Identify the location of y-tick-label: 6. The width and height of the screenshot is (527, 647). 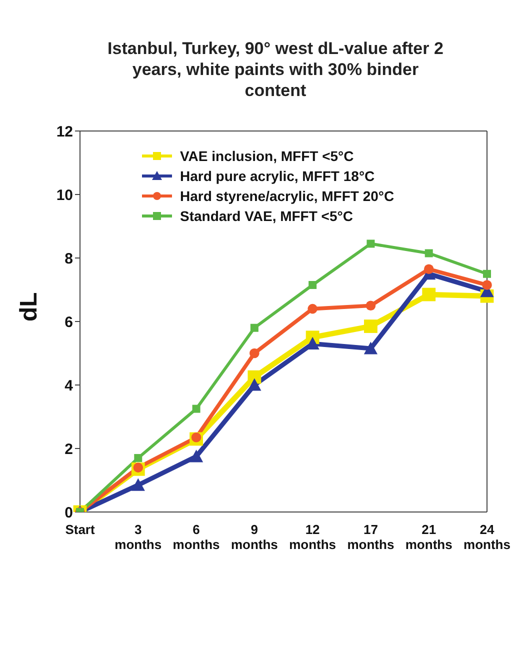
(68, 322).